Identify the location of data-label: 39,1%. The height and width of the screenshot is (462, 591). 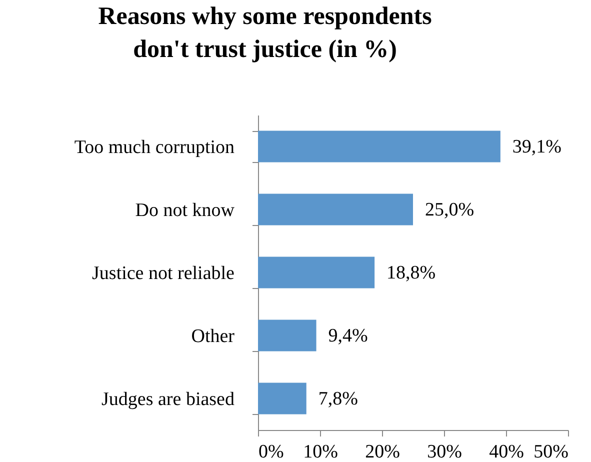
(537, 147).